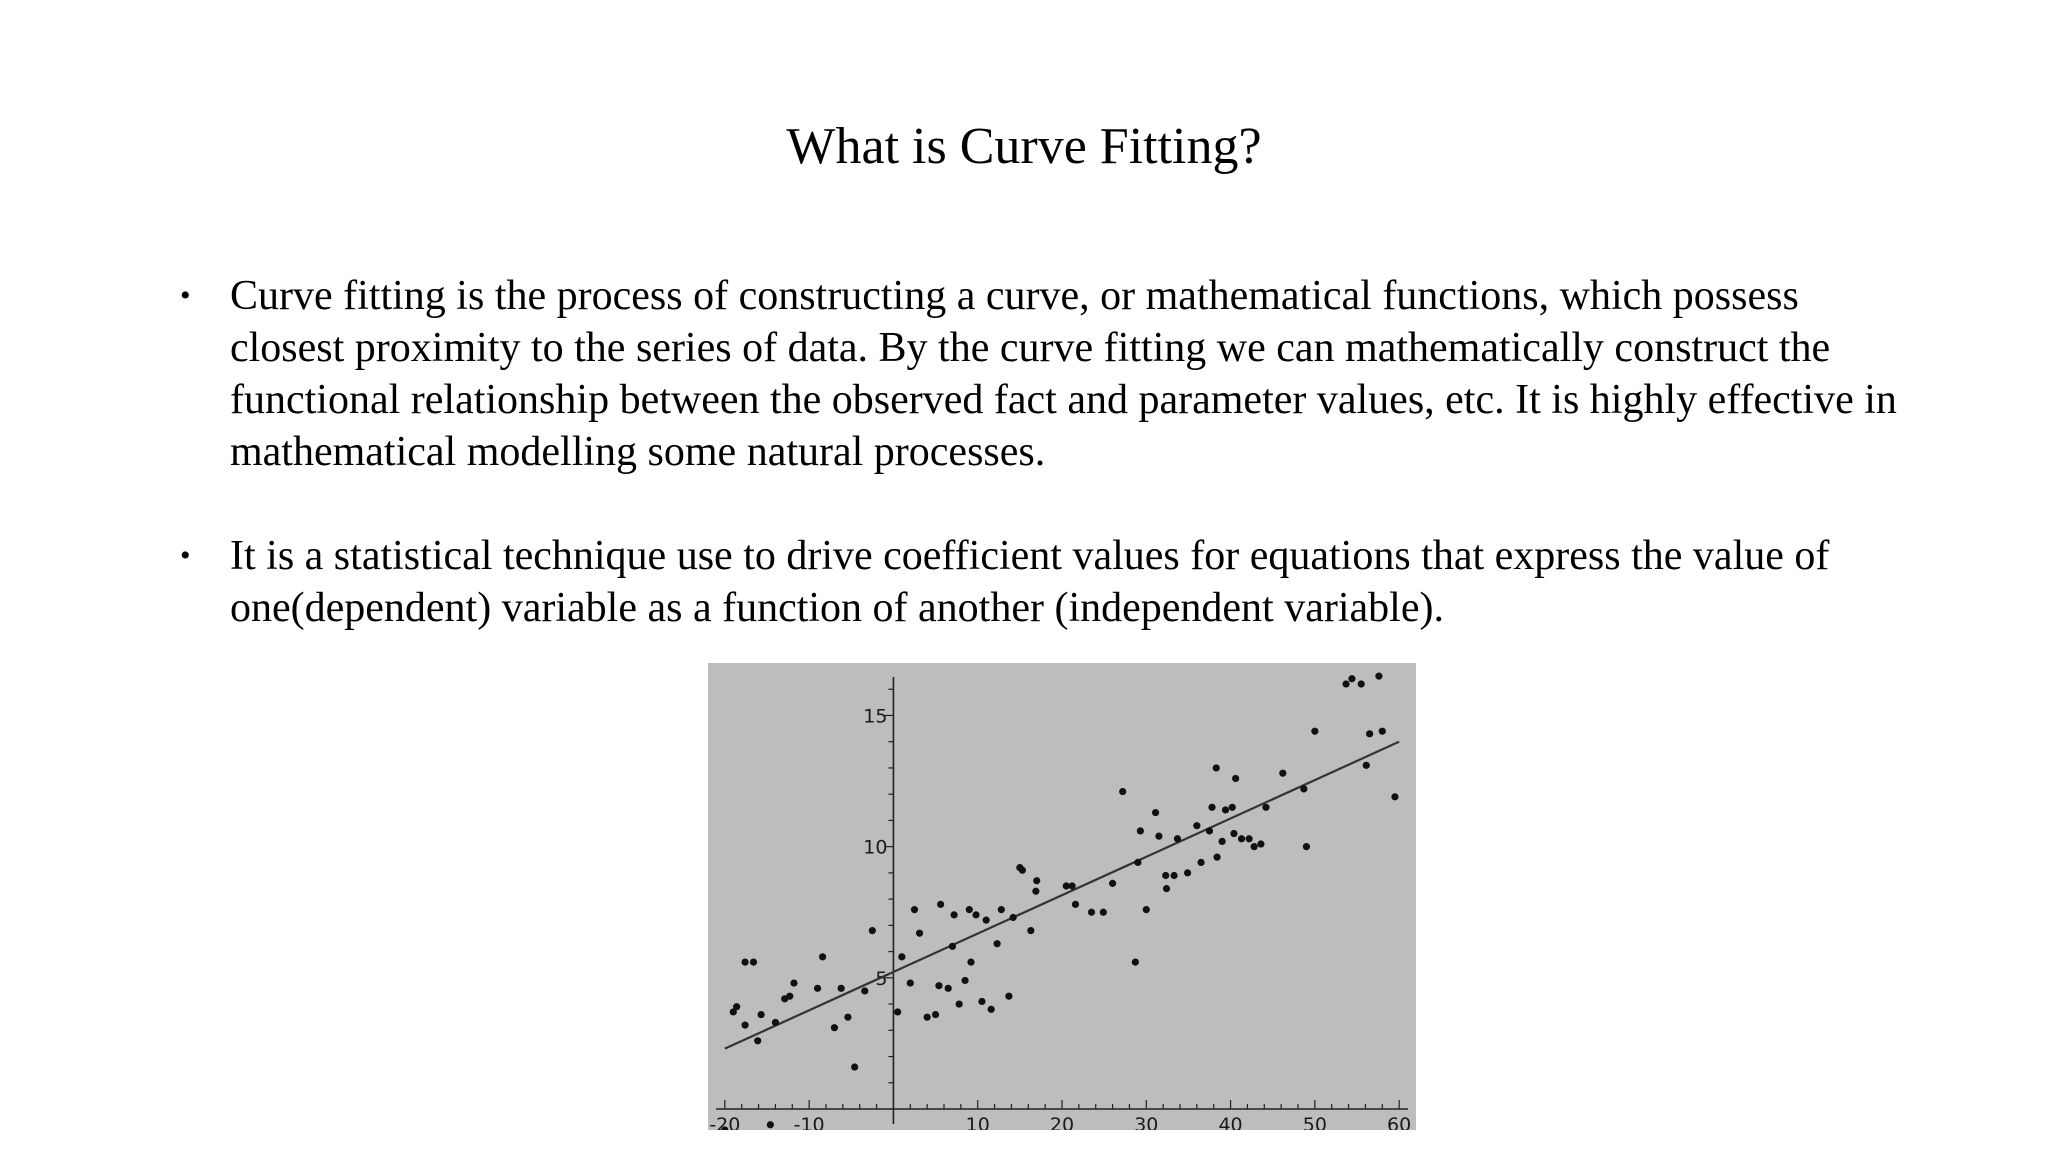 The image size is (2048, 1152). What do you see at coordinates (1230, 1122) in the screenshot?
I see `x-tick-label: 40` at bounding box center [1230, 1122].